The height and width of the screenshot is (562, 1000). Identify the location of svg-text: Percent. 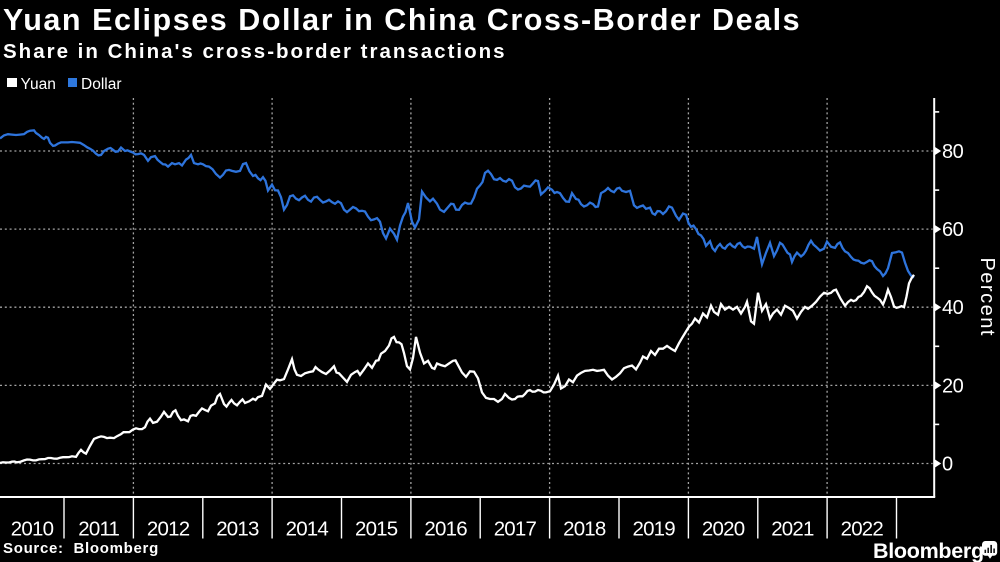
(987, 296).